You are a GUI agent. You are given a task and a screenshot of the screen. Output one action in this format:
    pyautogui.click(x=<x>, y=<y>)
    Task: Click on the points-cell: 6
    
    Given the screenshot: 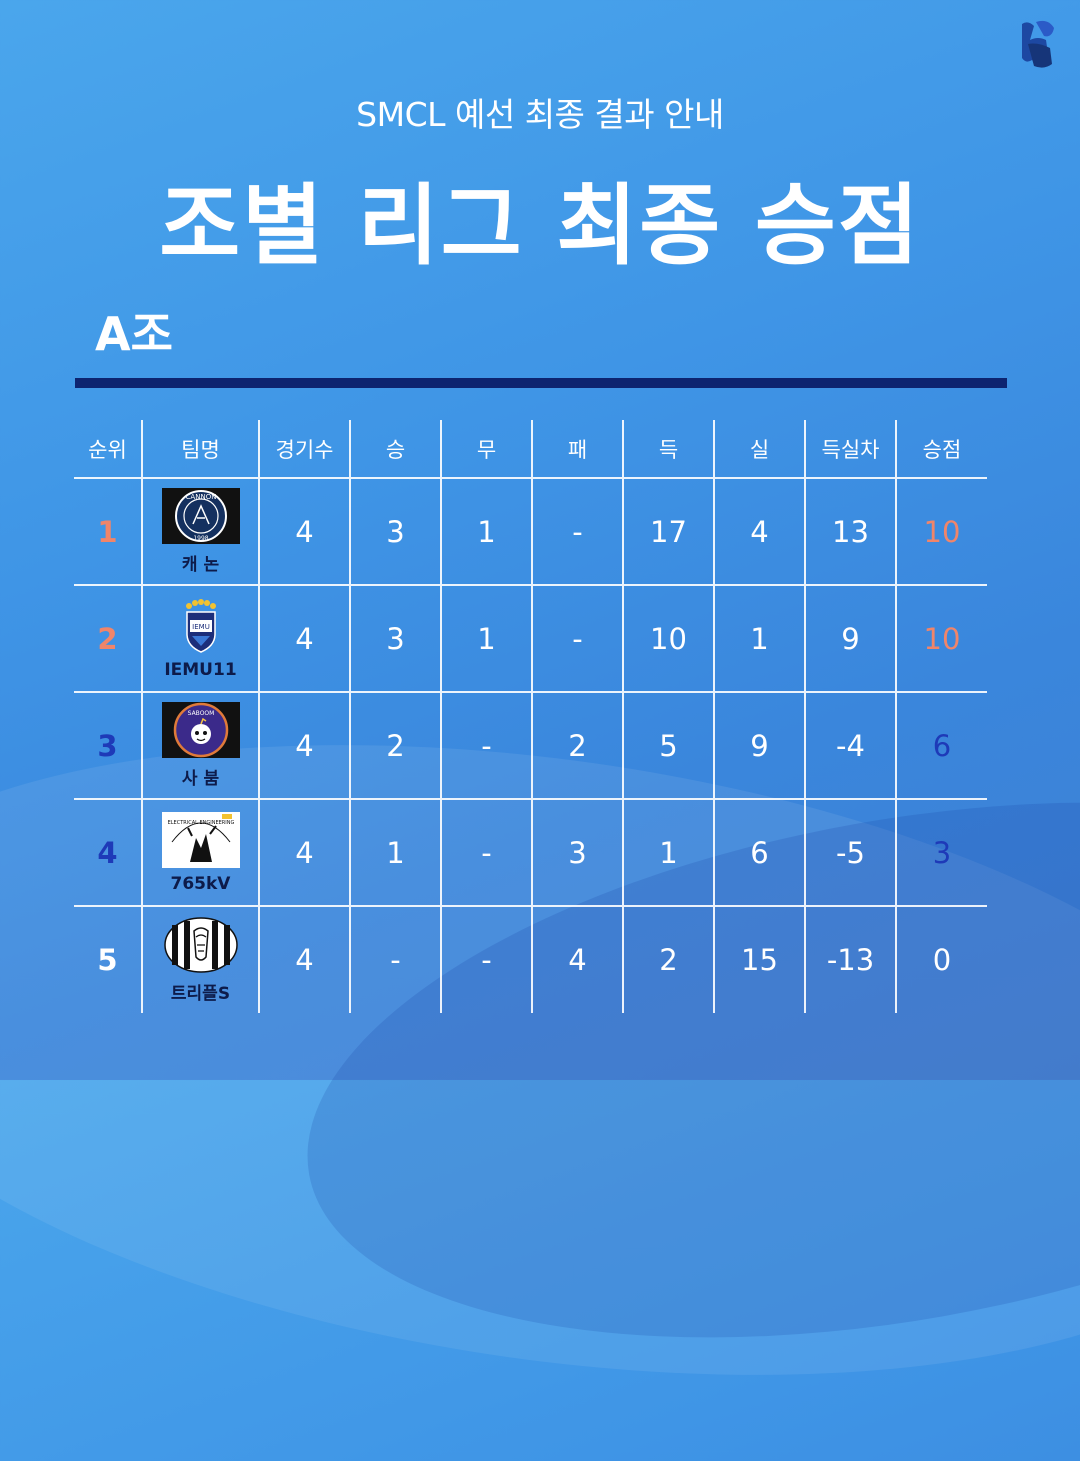 What is the action you would take?
    pyautogui.click(x=941, y=745)
    